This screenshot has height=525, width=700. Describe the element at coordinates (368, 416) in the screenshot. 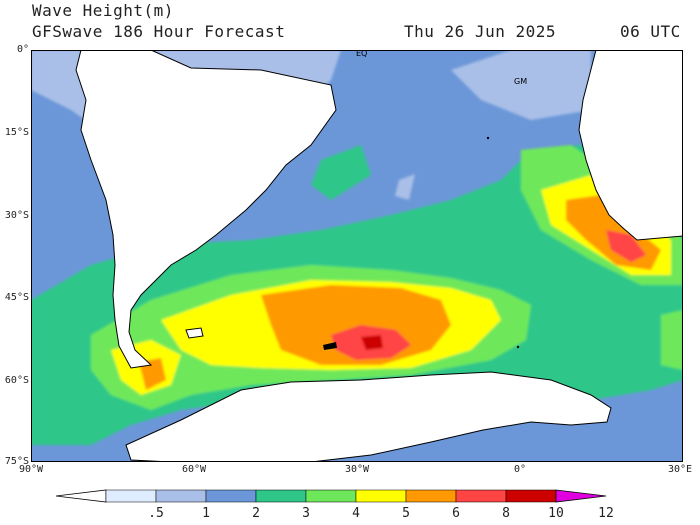

I see `antarctica` at that location.